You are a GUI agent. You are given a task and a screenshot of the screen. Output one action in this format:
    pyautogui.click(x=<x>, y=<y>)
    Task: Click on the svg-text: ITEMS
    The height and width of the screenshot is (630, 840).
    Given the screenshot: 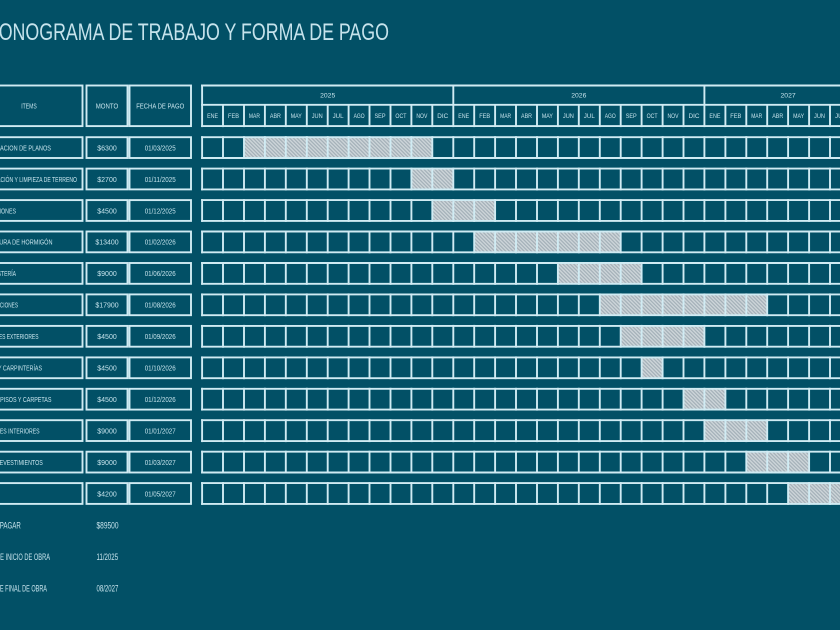 What is the action you would take?
    pyautogui.click(x=29, y=105)
    